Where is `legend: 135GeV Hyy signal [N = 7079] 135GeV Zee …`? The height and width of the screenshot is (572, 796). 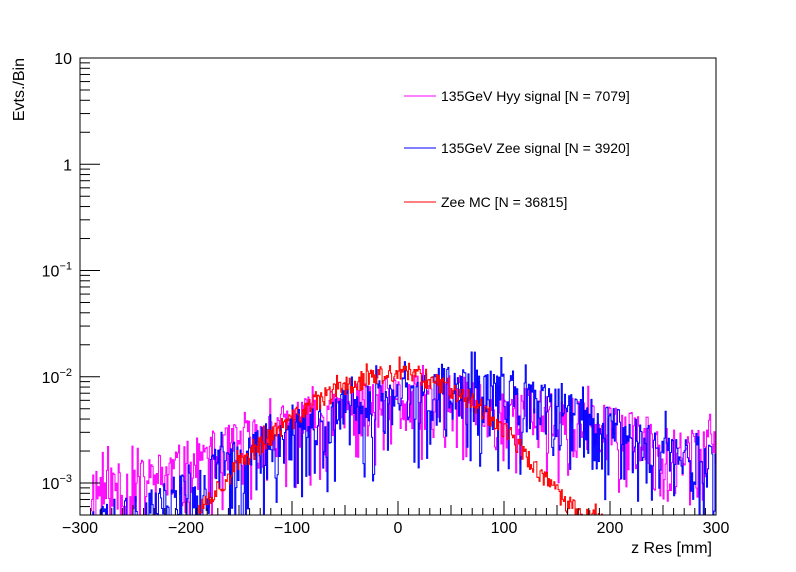 legend: 135GeV Hyy signal [N = 7079] 135GeV Zee … is located at coordinates (517, 149).